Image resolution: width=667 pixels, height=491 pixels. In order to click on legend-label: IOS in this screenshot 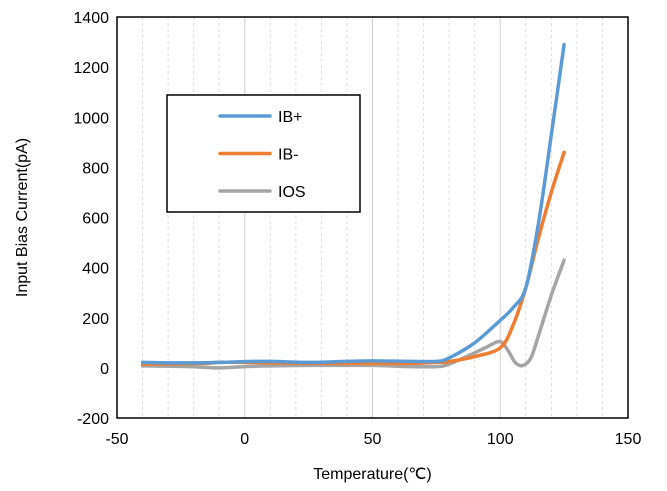, I will do `click(292, 192)`.